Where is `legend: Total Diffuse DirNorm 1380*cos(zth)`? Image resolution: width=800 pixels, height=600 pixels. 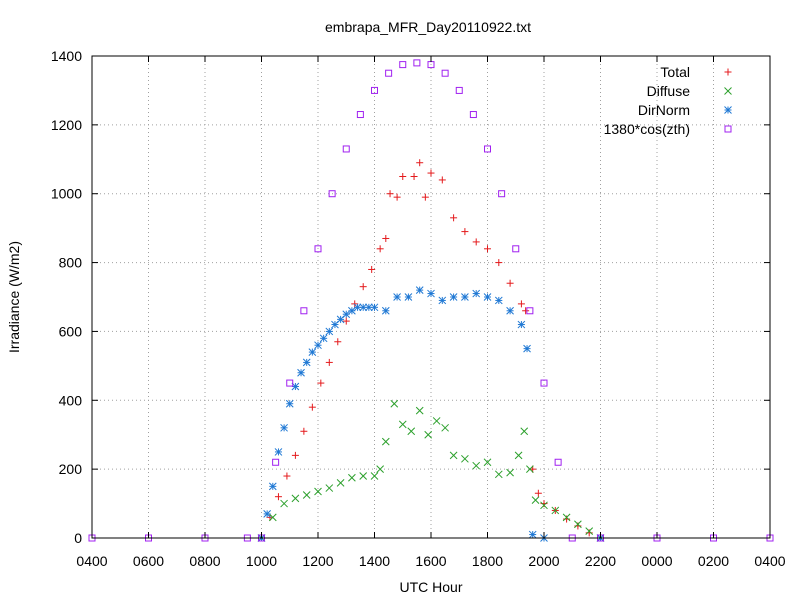
legend: Total Diffuse DirNorm 1380*cos(zth) is located at coordinates (668, 100).